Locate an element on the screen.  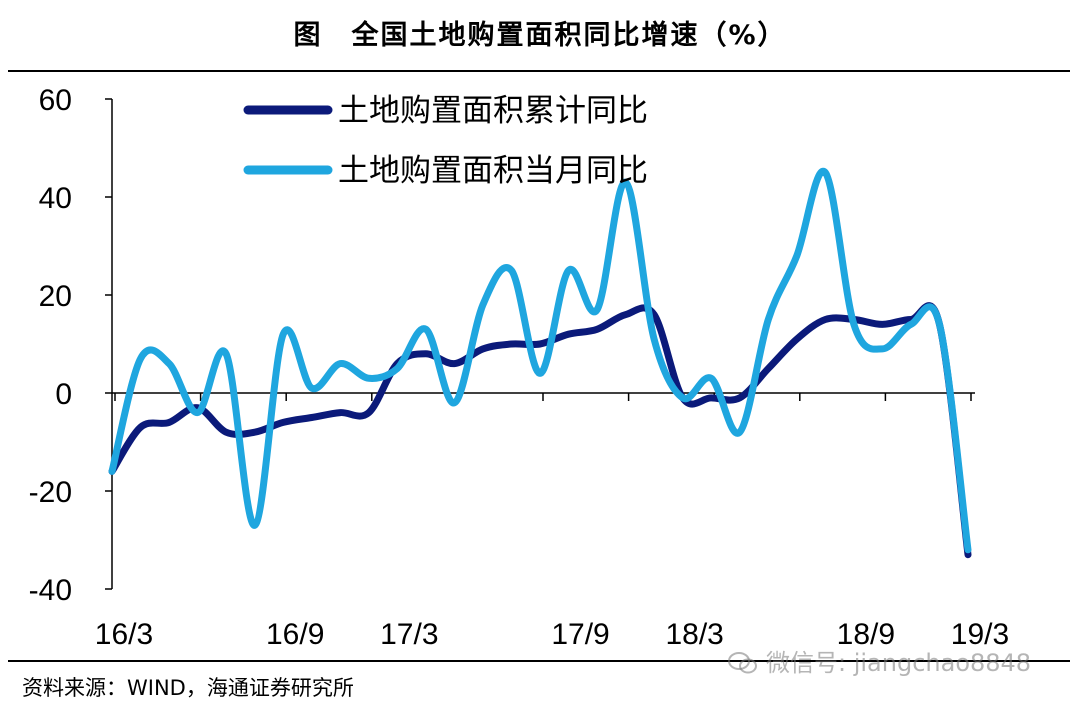
y-tick-label: -40 is located at coordinates (50, 590).